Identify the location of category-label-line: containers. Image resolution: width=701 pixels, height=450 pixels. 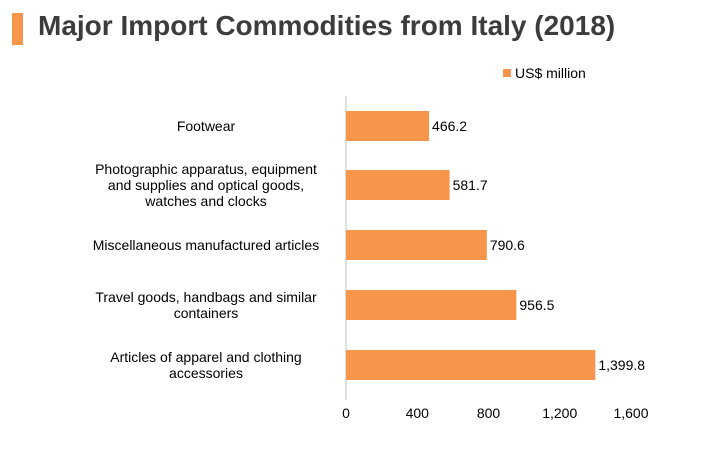
(206, 313).